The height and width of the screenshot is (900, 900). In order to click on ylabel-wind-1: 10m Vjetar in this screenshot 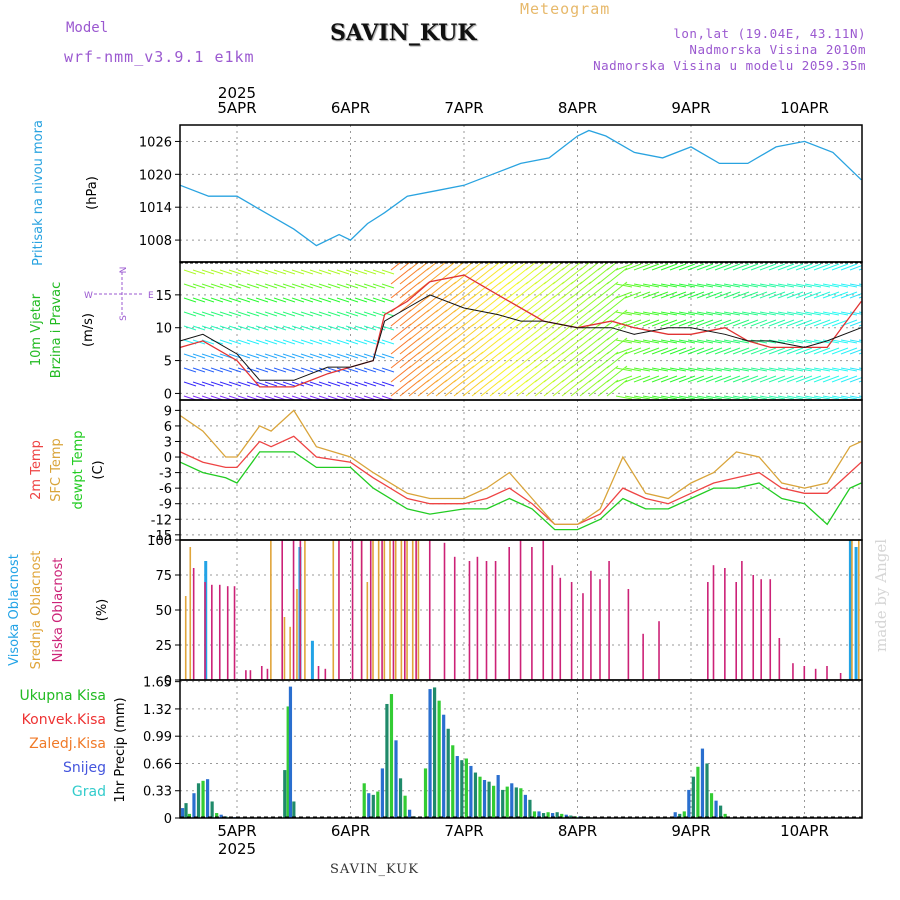, I will do `click(36, 329)`.